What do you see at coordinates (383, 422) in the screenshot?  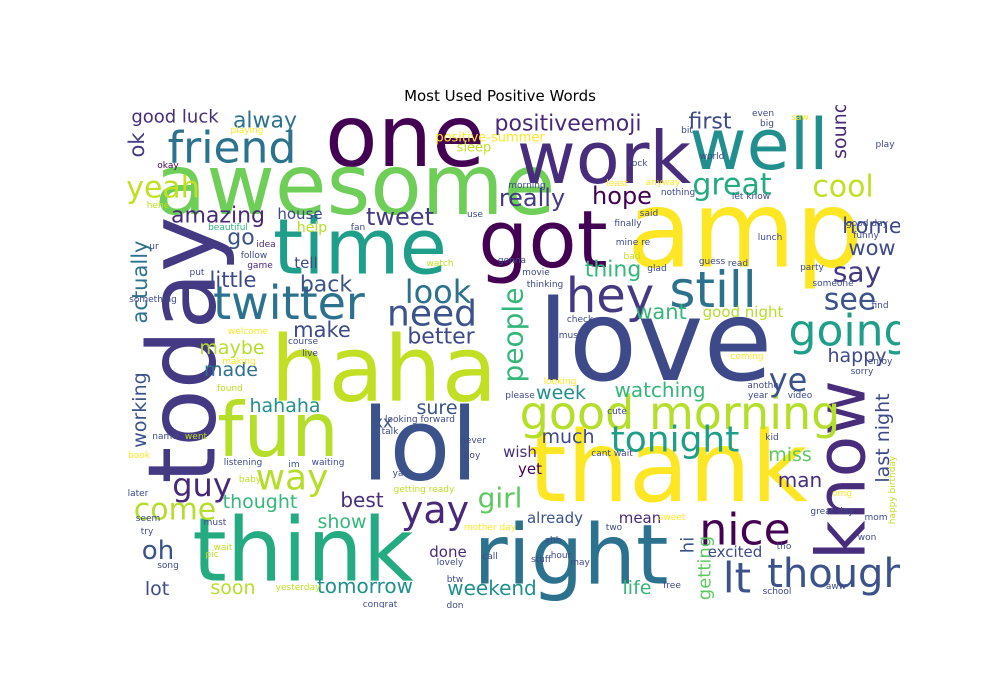 I see `word-xx: xx` at bounding box center [383, 422].